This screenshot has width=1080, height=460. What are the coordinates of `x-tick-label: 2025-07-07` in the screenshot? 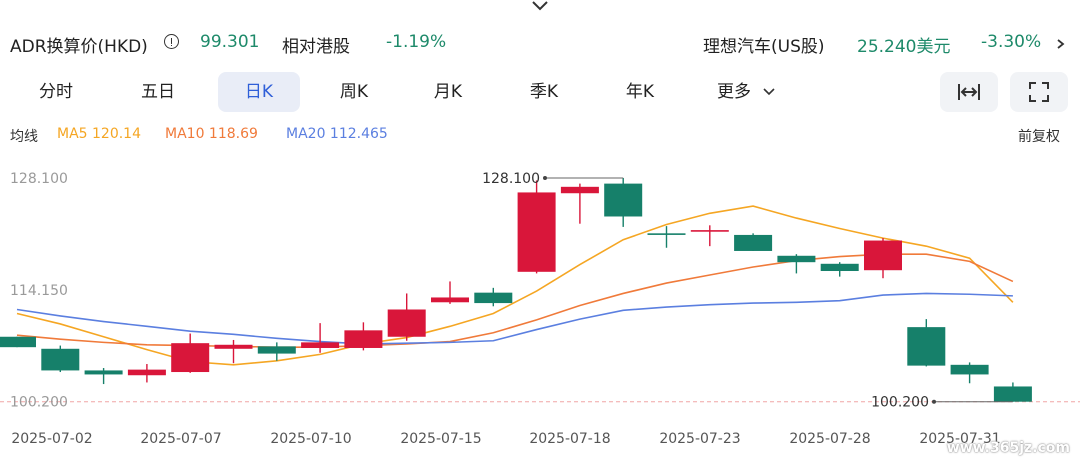 It's located at (180, 439).